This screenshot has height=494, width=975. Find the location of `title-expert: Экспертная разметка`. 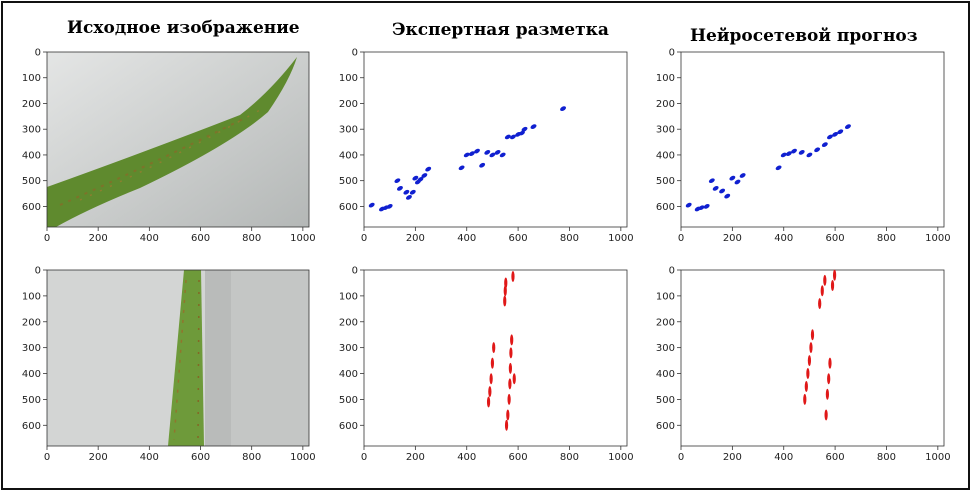

title-expert: Экспертная разметка is located at coordinates (500, 30).